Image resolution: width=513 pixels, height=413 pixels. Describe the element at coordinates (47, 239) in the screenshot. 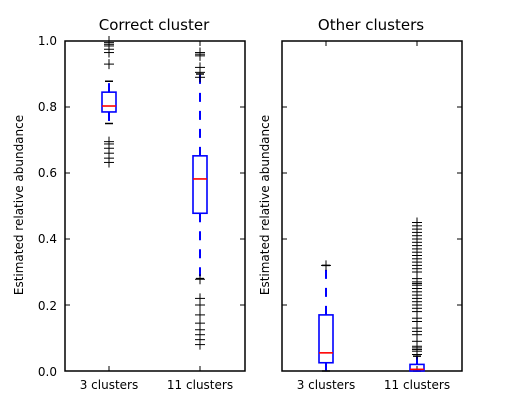

I see `y-tick-label: 0.4` at that location.